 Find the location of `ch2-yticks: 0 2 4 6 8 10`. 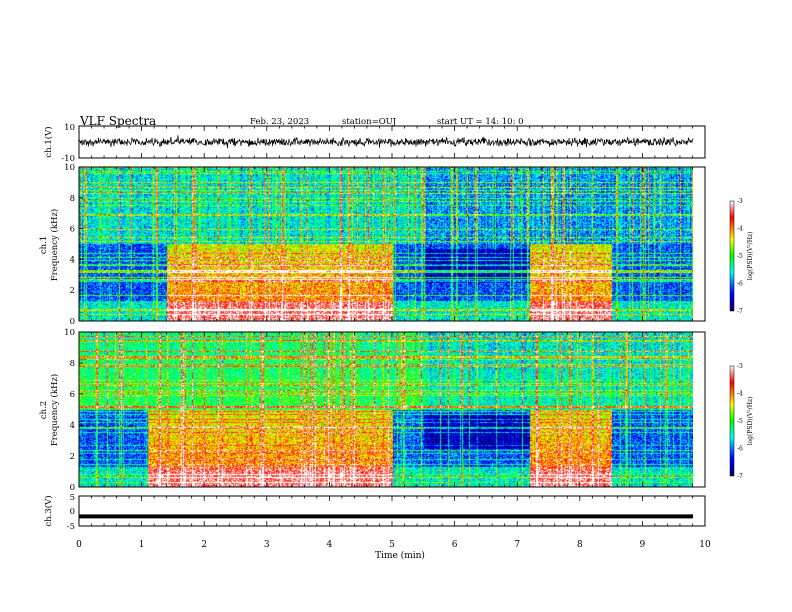

ch2-yticks: 0 2 4 6 8 10 is located at coordinates (73, 410).